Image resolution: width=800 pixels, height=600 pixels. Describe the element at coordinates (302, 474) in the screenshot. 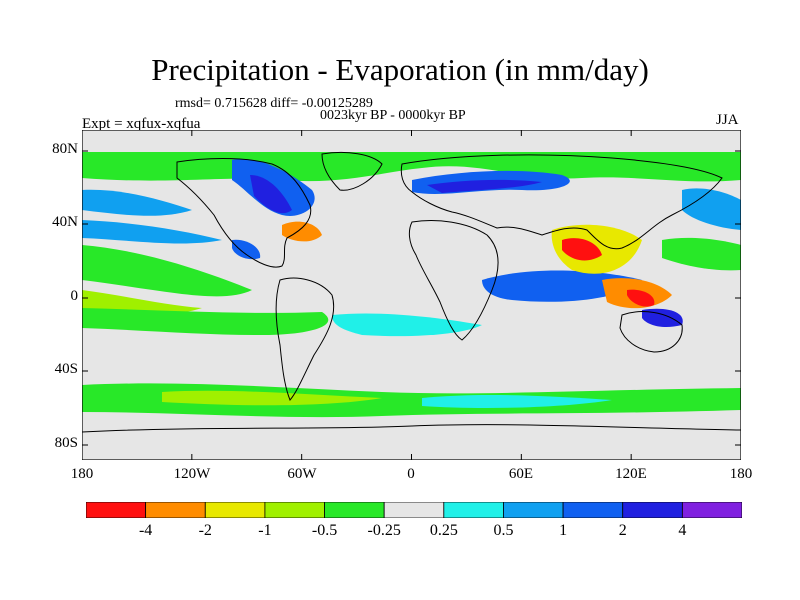

I see `lon-tick-label: 60W` at that location.